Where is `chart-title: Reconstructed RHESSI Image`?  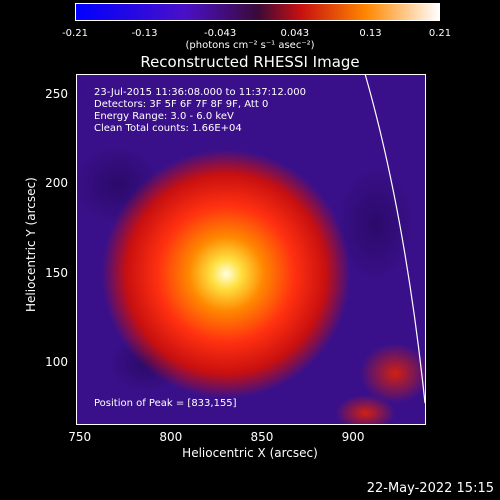
chart-title: Reconstructed RHESSI Image is located at coordinates (250, 62).